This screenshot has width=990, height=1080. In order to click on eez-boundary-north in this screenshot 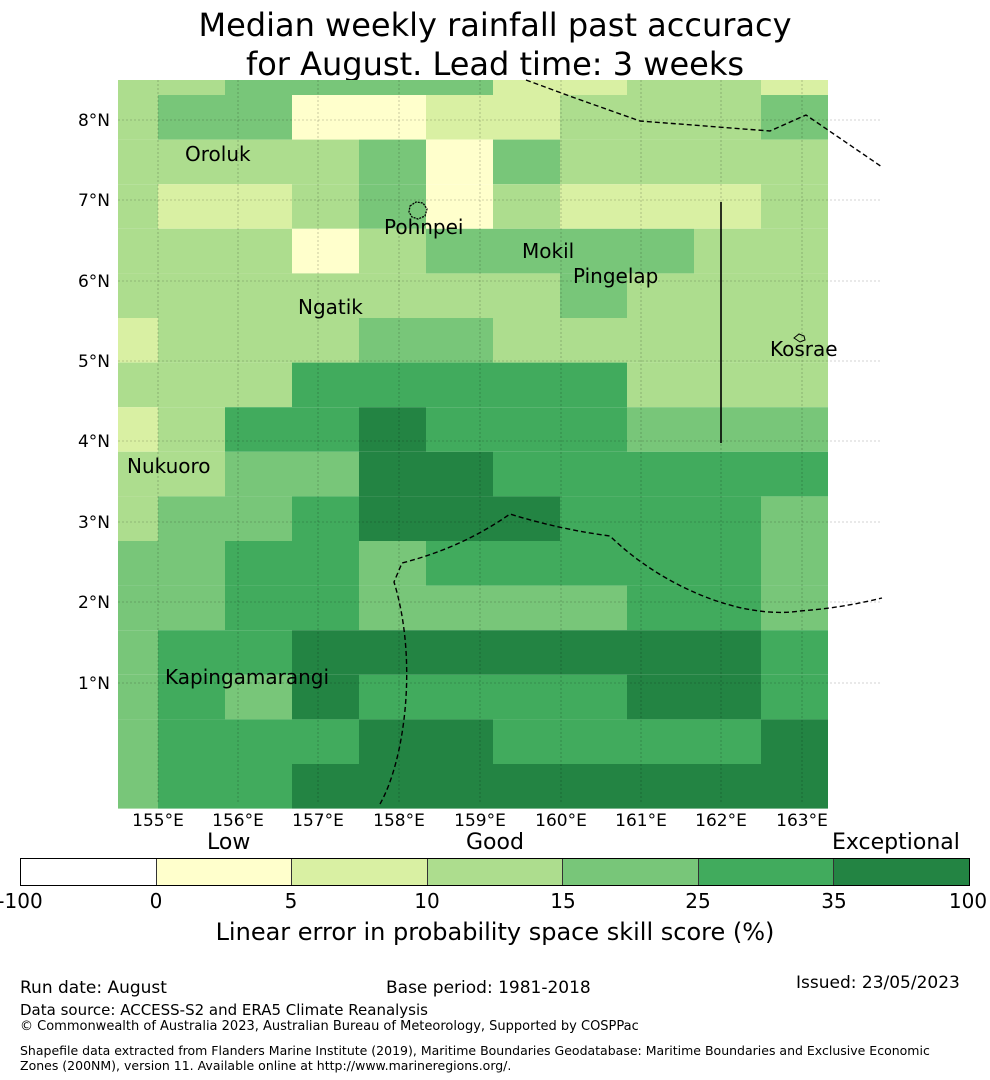, I will do `click(704, 123)`.